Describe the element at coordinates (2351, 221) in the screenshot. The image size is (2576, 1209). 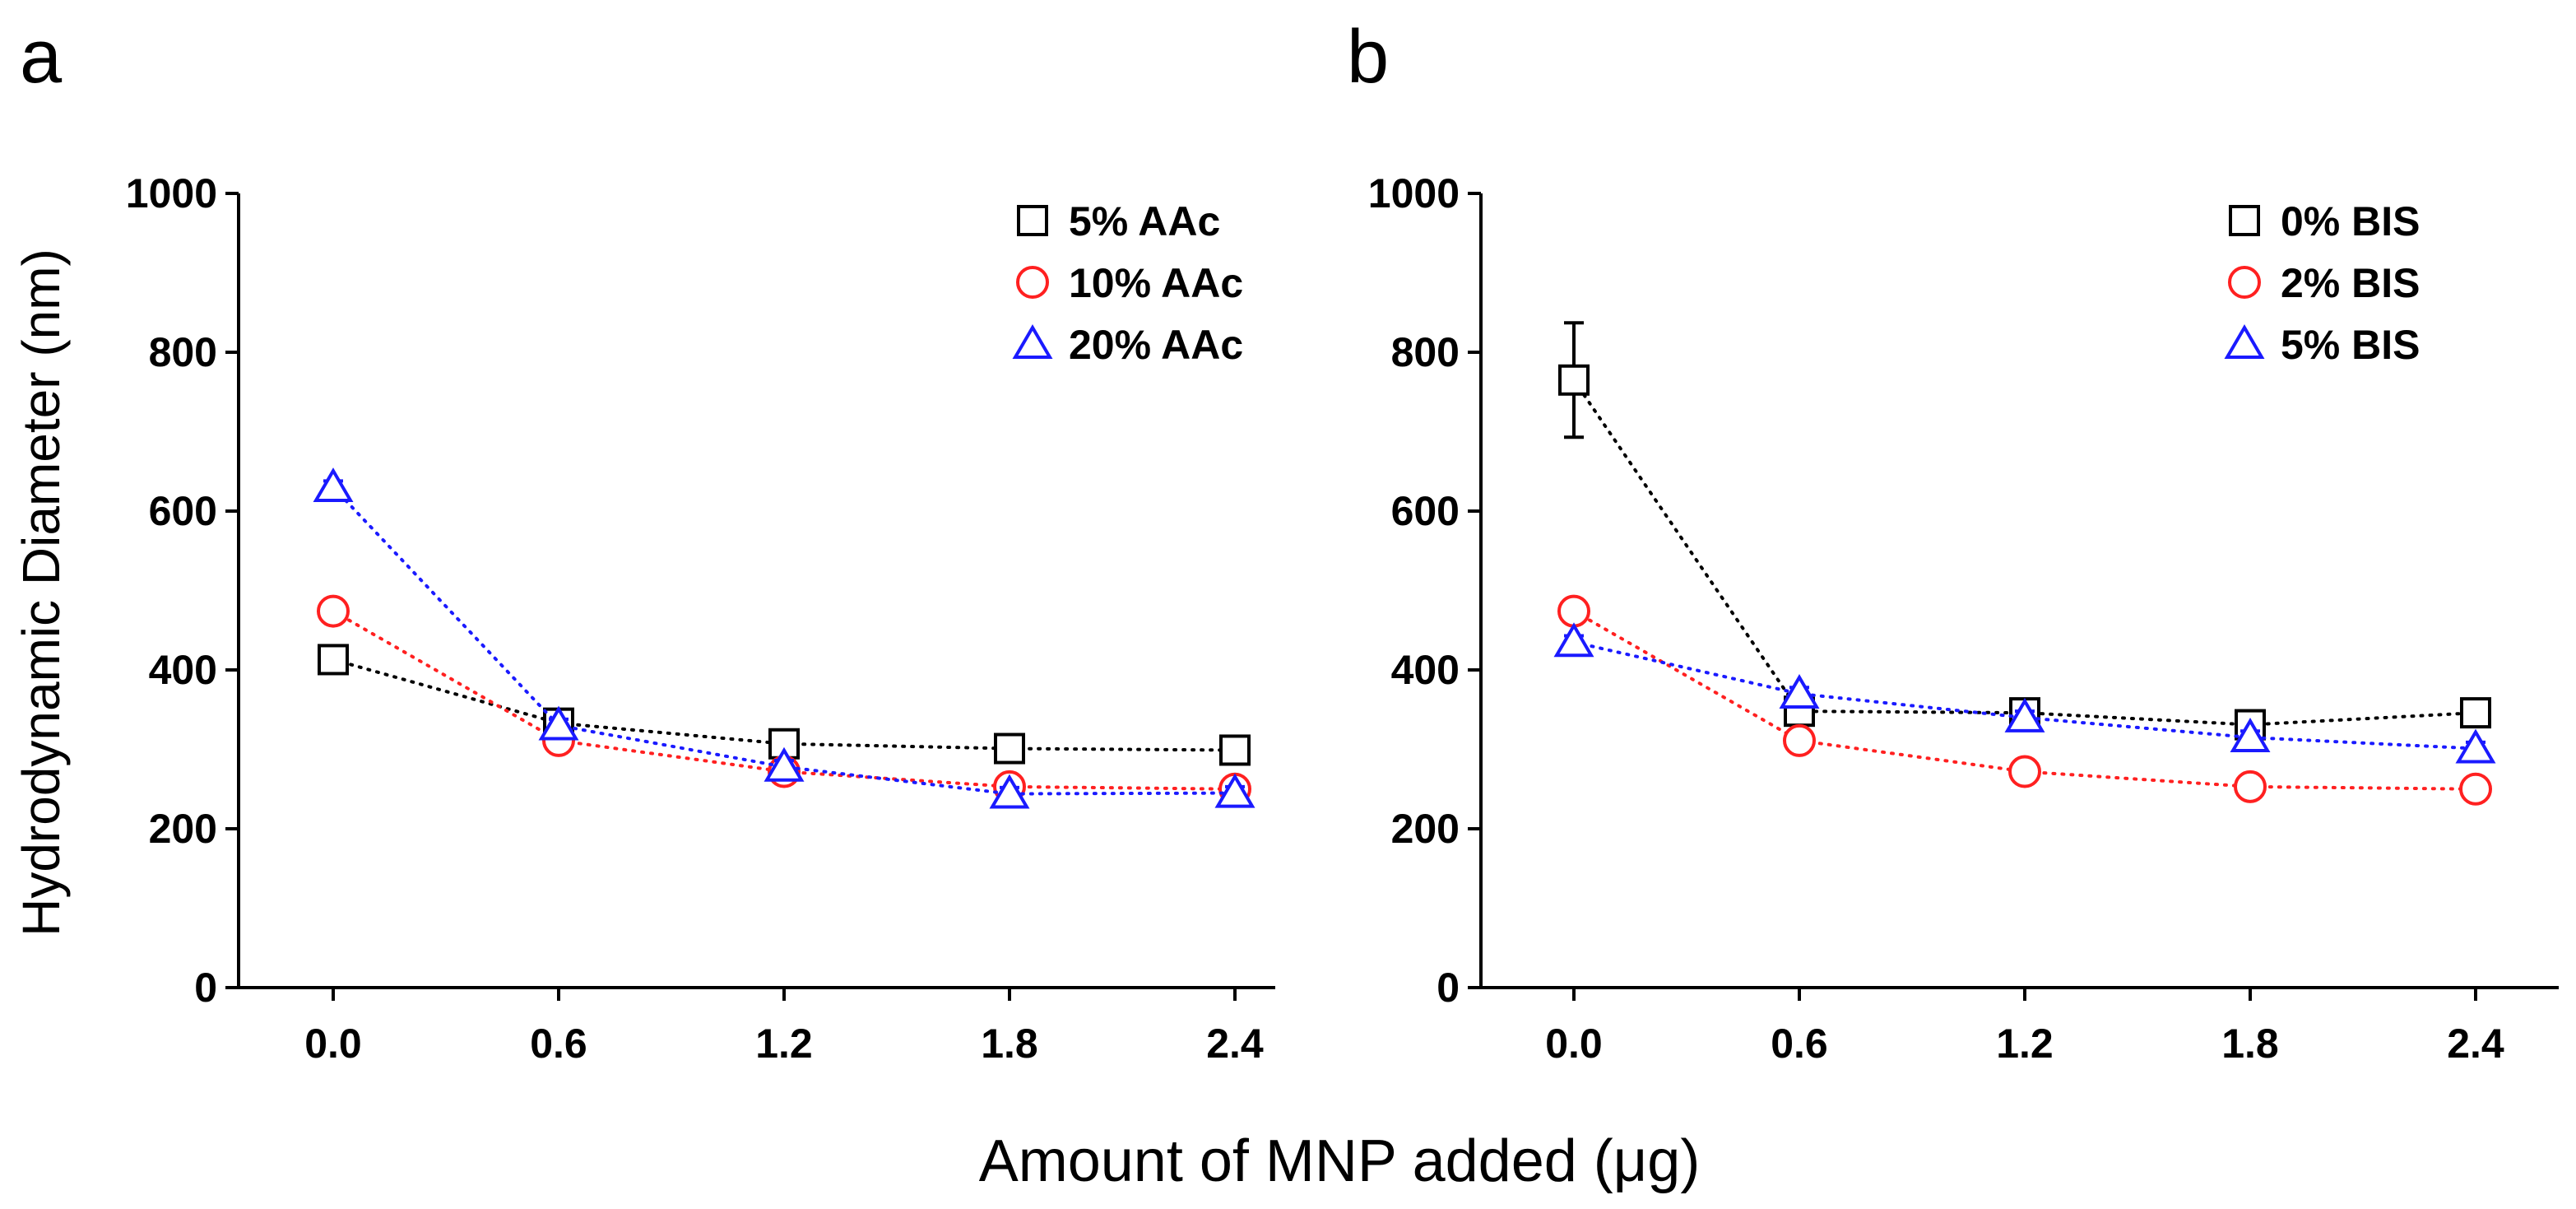
I see `legend-label: 0% BIS` at that location.